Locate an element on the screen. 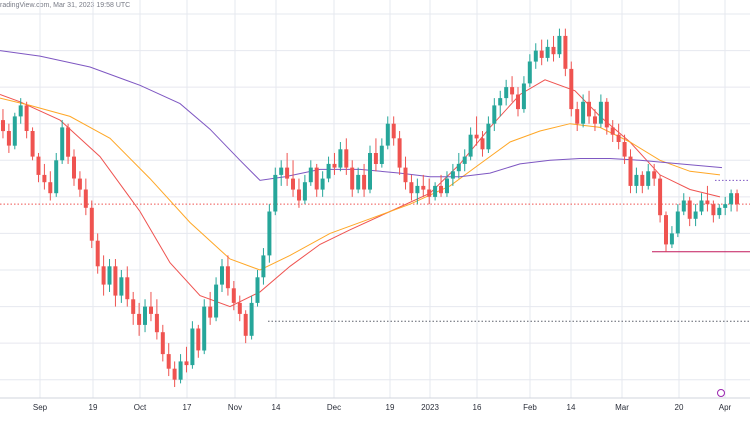 The image size is (750, 430). x-tick-label: 20 is located at coordinates (679, 407).